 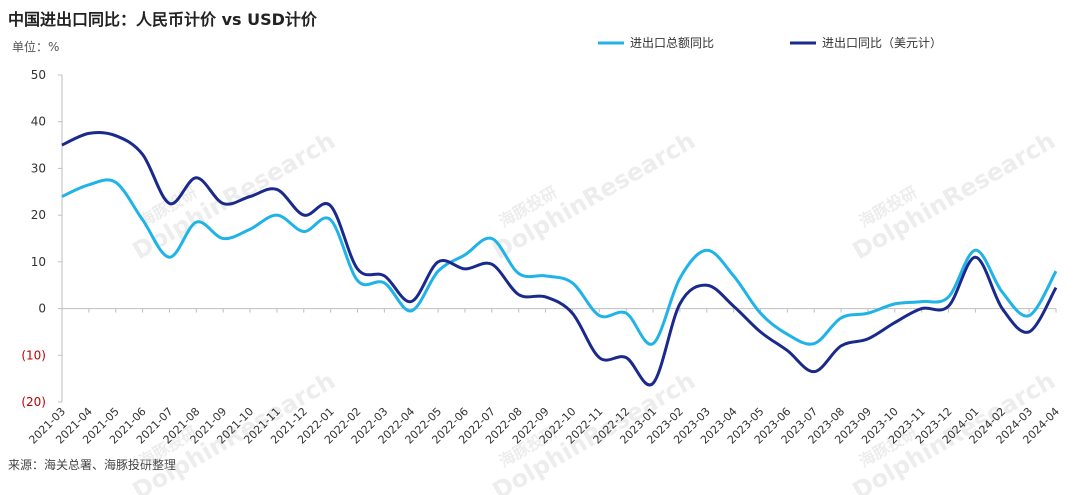 What do you see at coordinates (92, 465) in the screenshot?
I see `source-note: 来源：海关总署、海豚投研整理` at bounding box center [92, 465].